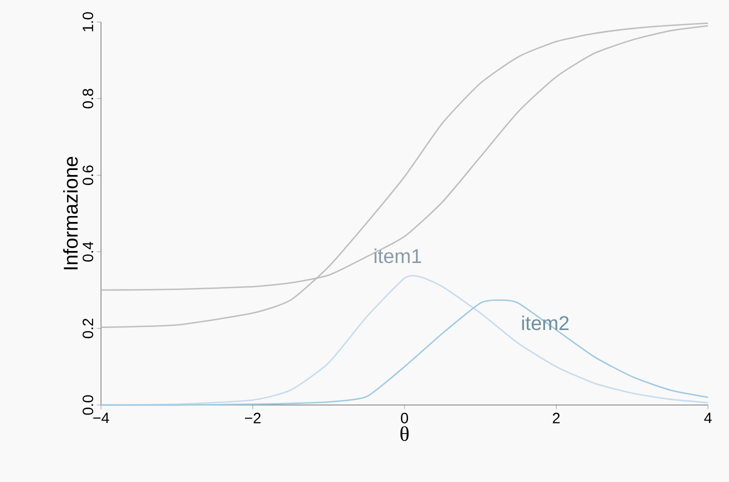 This screenshot has width=729, height=482. What do you see at coordinates (88, 175) in the screenshot?
I see `y-tick-label: 0.6` at bounding box center [88, 175].